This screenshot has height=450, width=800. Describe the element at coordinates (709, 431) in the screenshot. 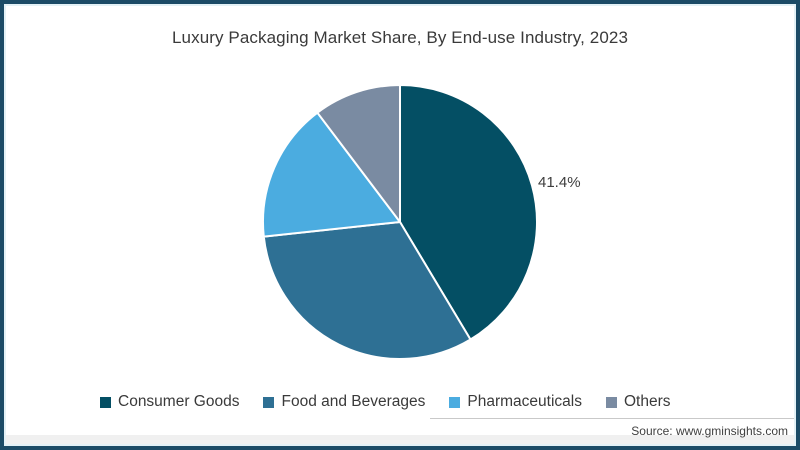

I see `source-text: Source: www.gminsights.com` at that location.